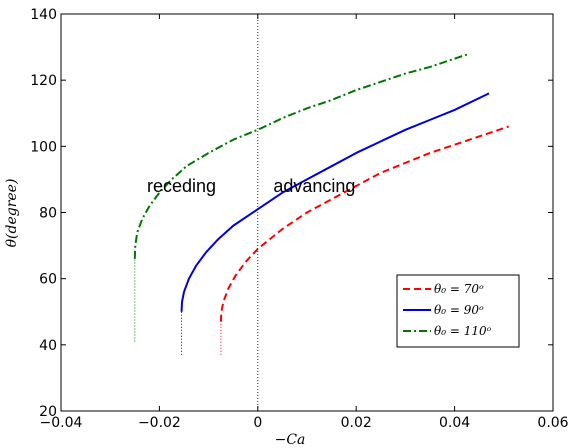 The height and width of the screenshot is (448, 568). I want to click on y-tick-label: 120, so click(43, 81).